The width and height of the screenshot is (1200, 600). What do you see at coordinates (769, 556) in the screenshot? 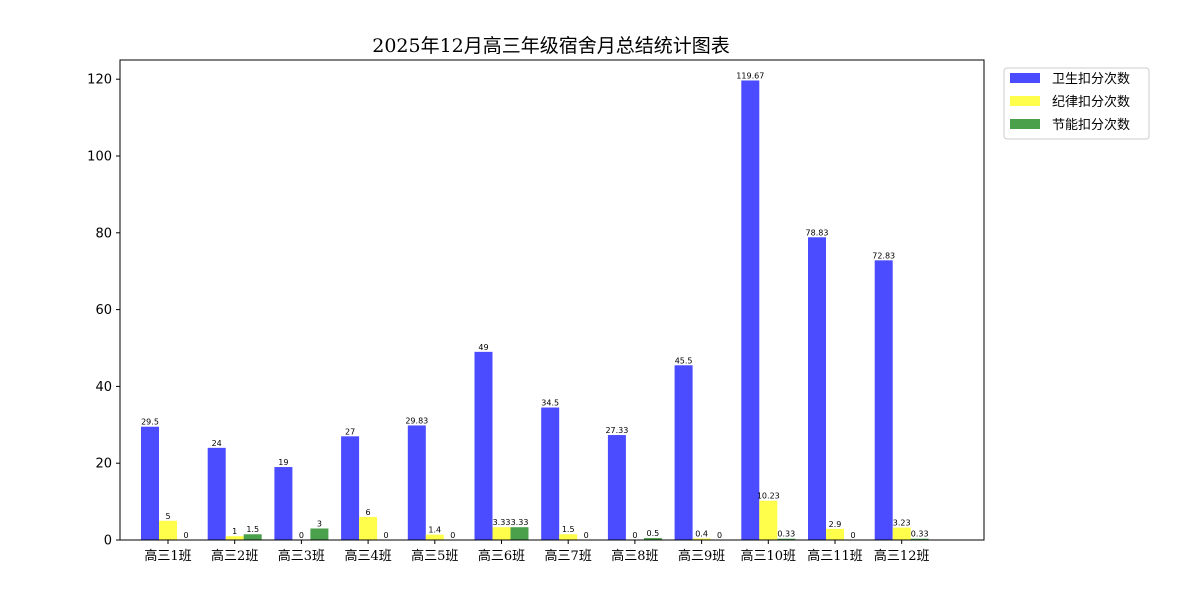
I see `x-tick-label: 高三10班` at bounding box center [769, 556].